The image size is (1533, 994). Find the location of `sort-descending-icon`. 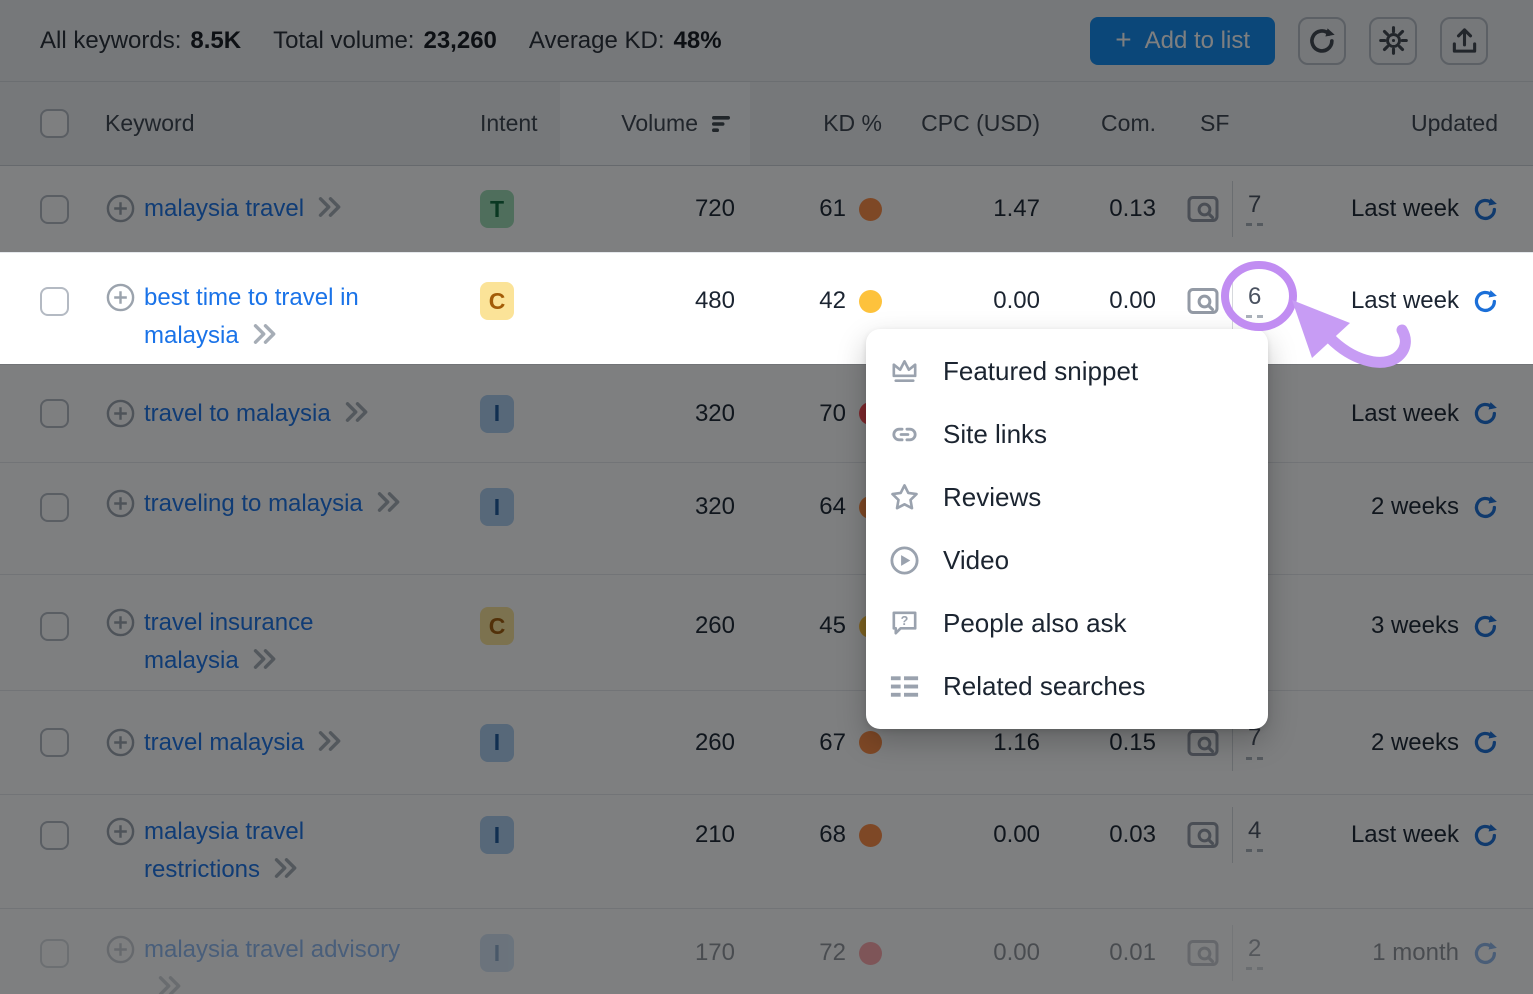

sort-descending-icon is located at coordinates (722, 124).